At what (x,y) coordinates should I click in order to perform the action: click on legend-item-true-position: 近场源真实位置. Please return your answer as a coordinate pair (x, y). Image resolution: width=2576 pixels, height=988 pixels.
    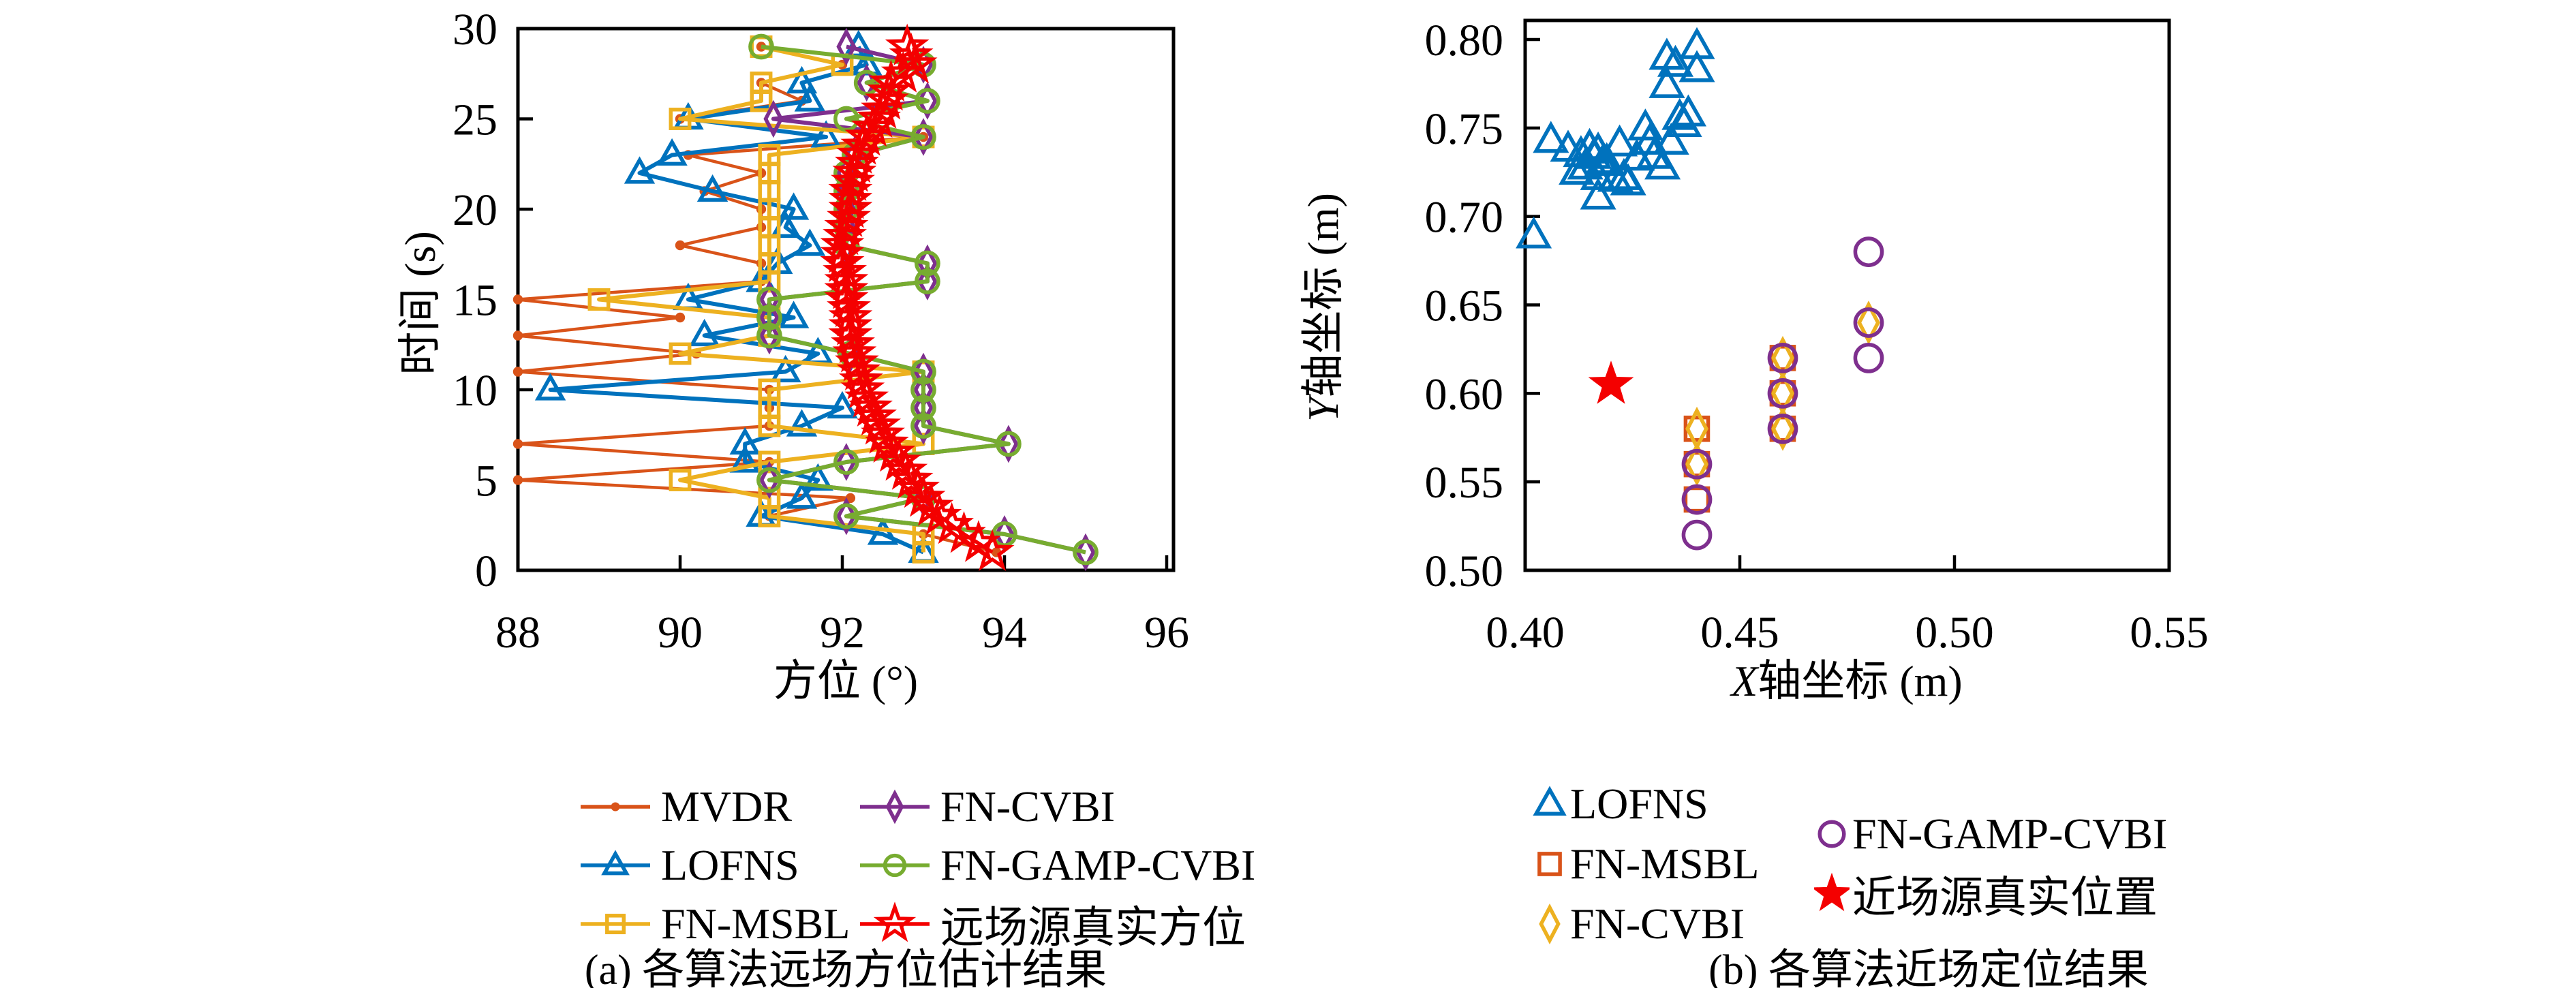
    Looking at the image, I should click on (1990, 895).